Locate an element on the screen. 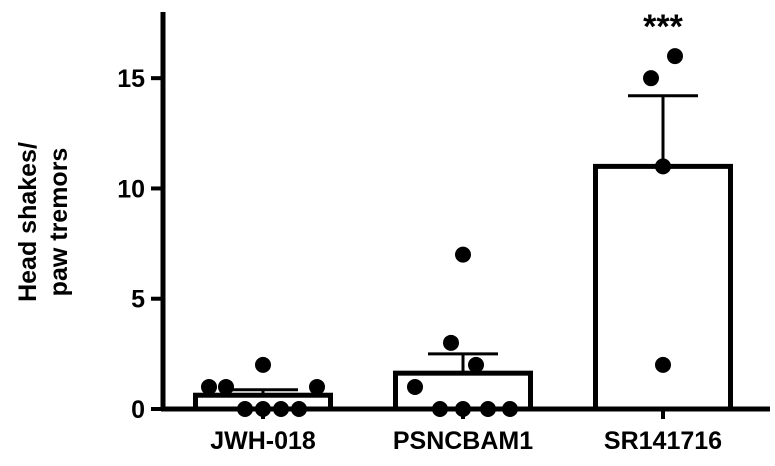 The image size is (775, 466). y-tick-label: 5 is located at coordinates (138, 300).